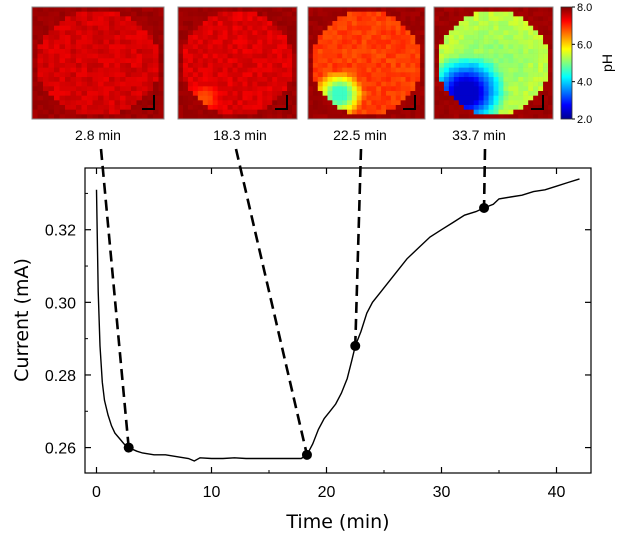 The width and height of the screenshot is (623, 539). What do you see at coordinates (337, 522) in the screenshot?
I see `x-axis-title: Time (min)` at bounding box center [337, 522].